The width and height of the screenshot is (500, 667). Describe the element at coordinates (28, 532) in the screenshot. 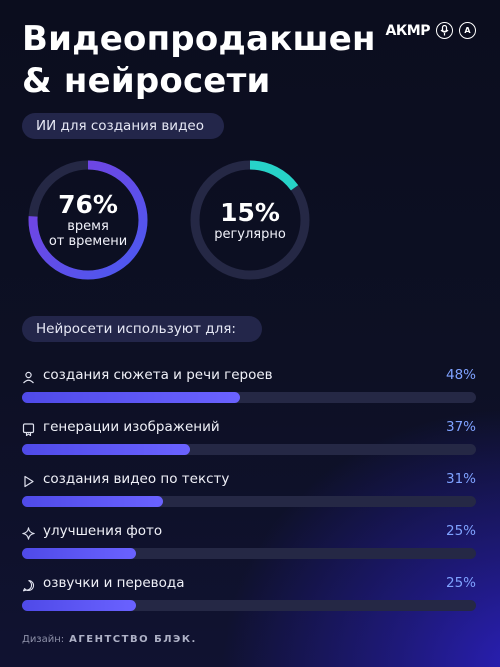

I see `sparkle-icon` at that location.